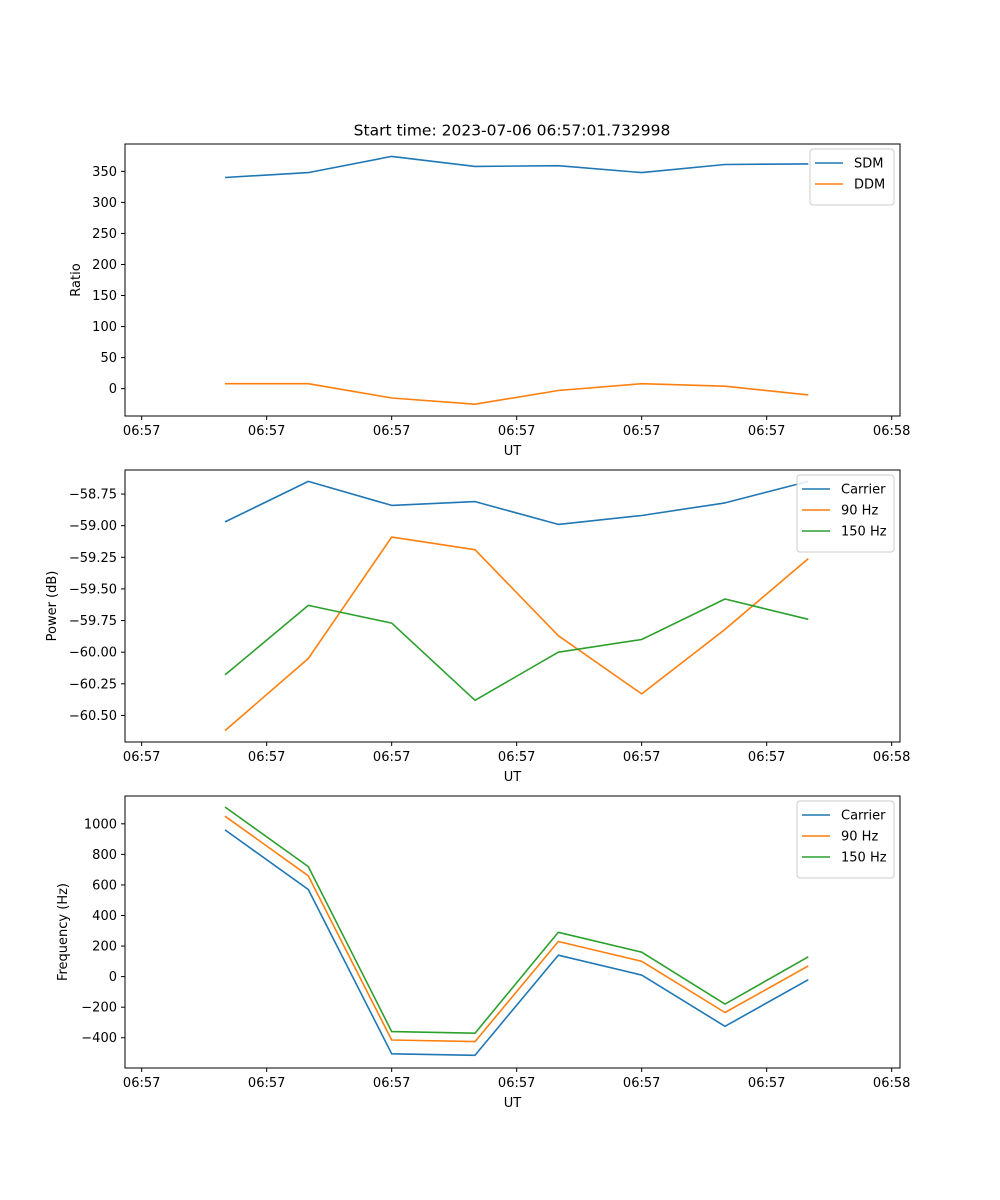 This screenshot has width=1000, height=1200. Describe the element at coordinates (63, 932) in the screenshot. I see `y-axis-label: Frequency (Hz)` at that location.